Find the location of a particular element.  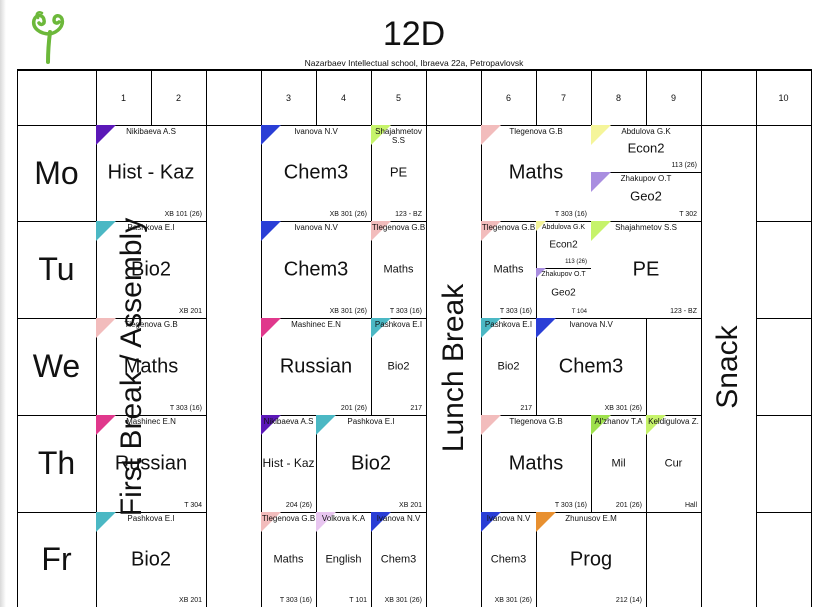

lesson-tu-8: Shajahmetov S.S PE 123 - BZ is located at coordinates (646, 269).